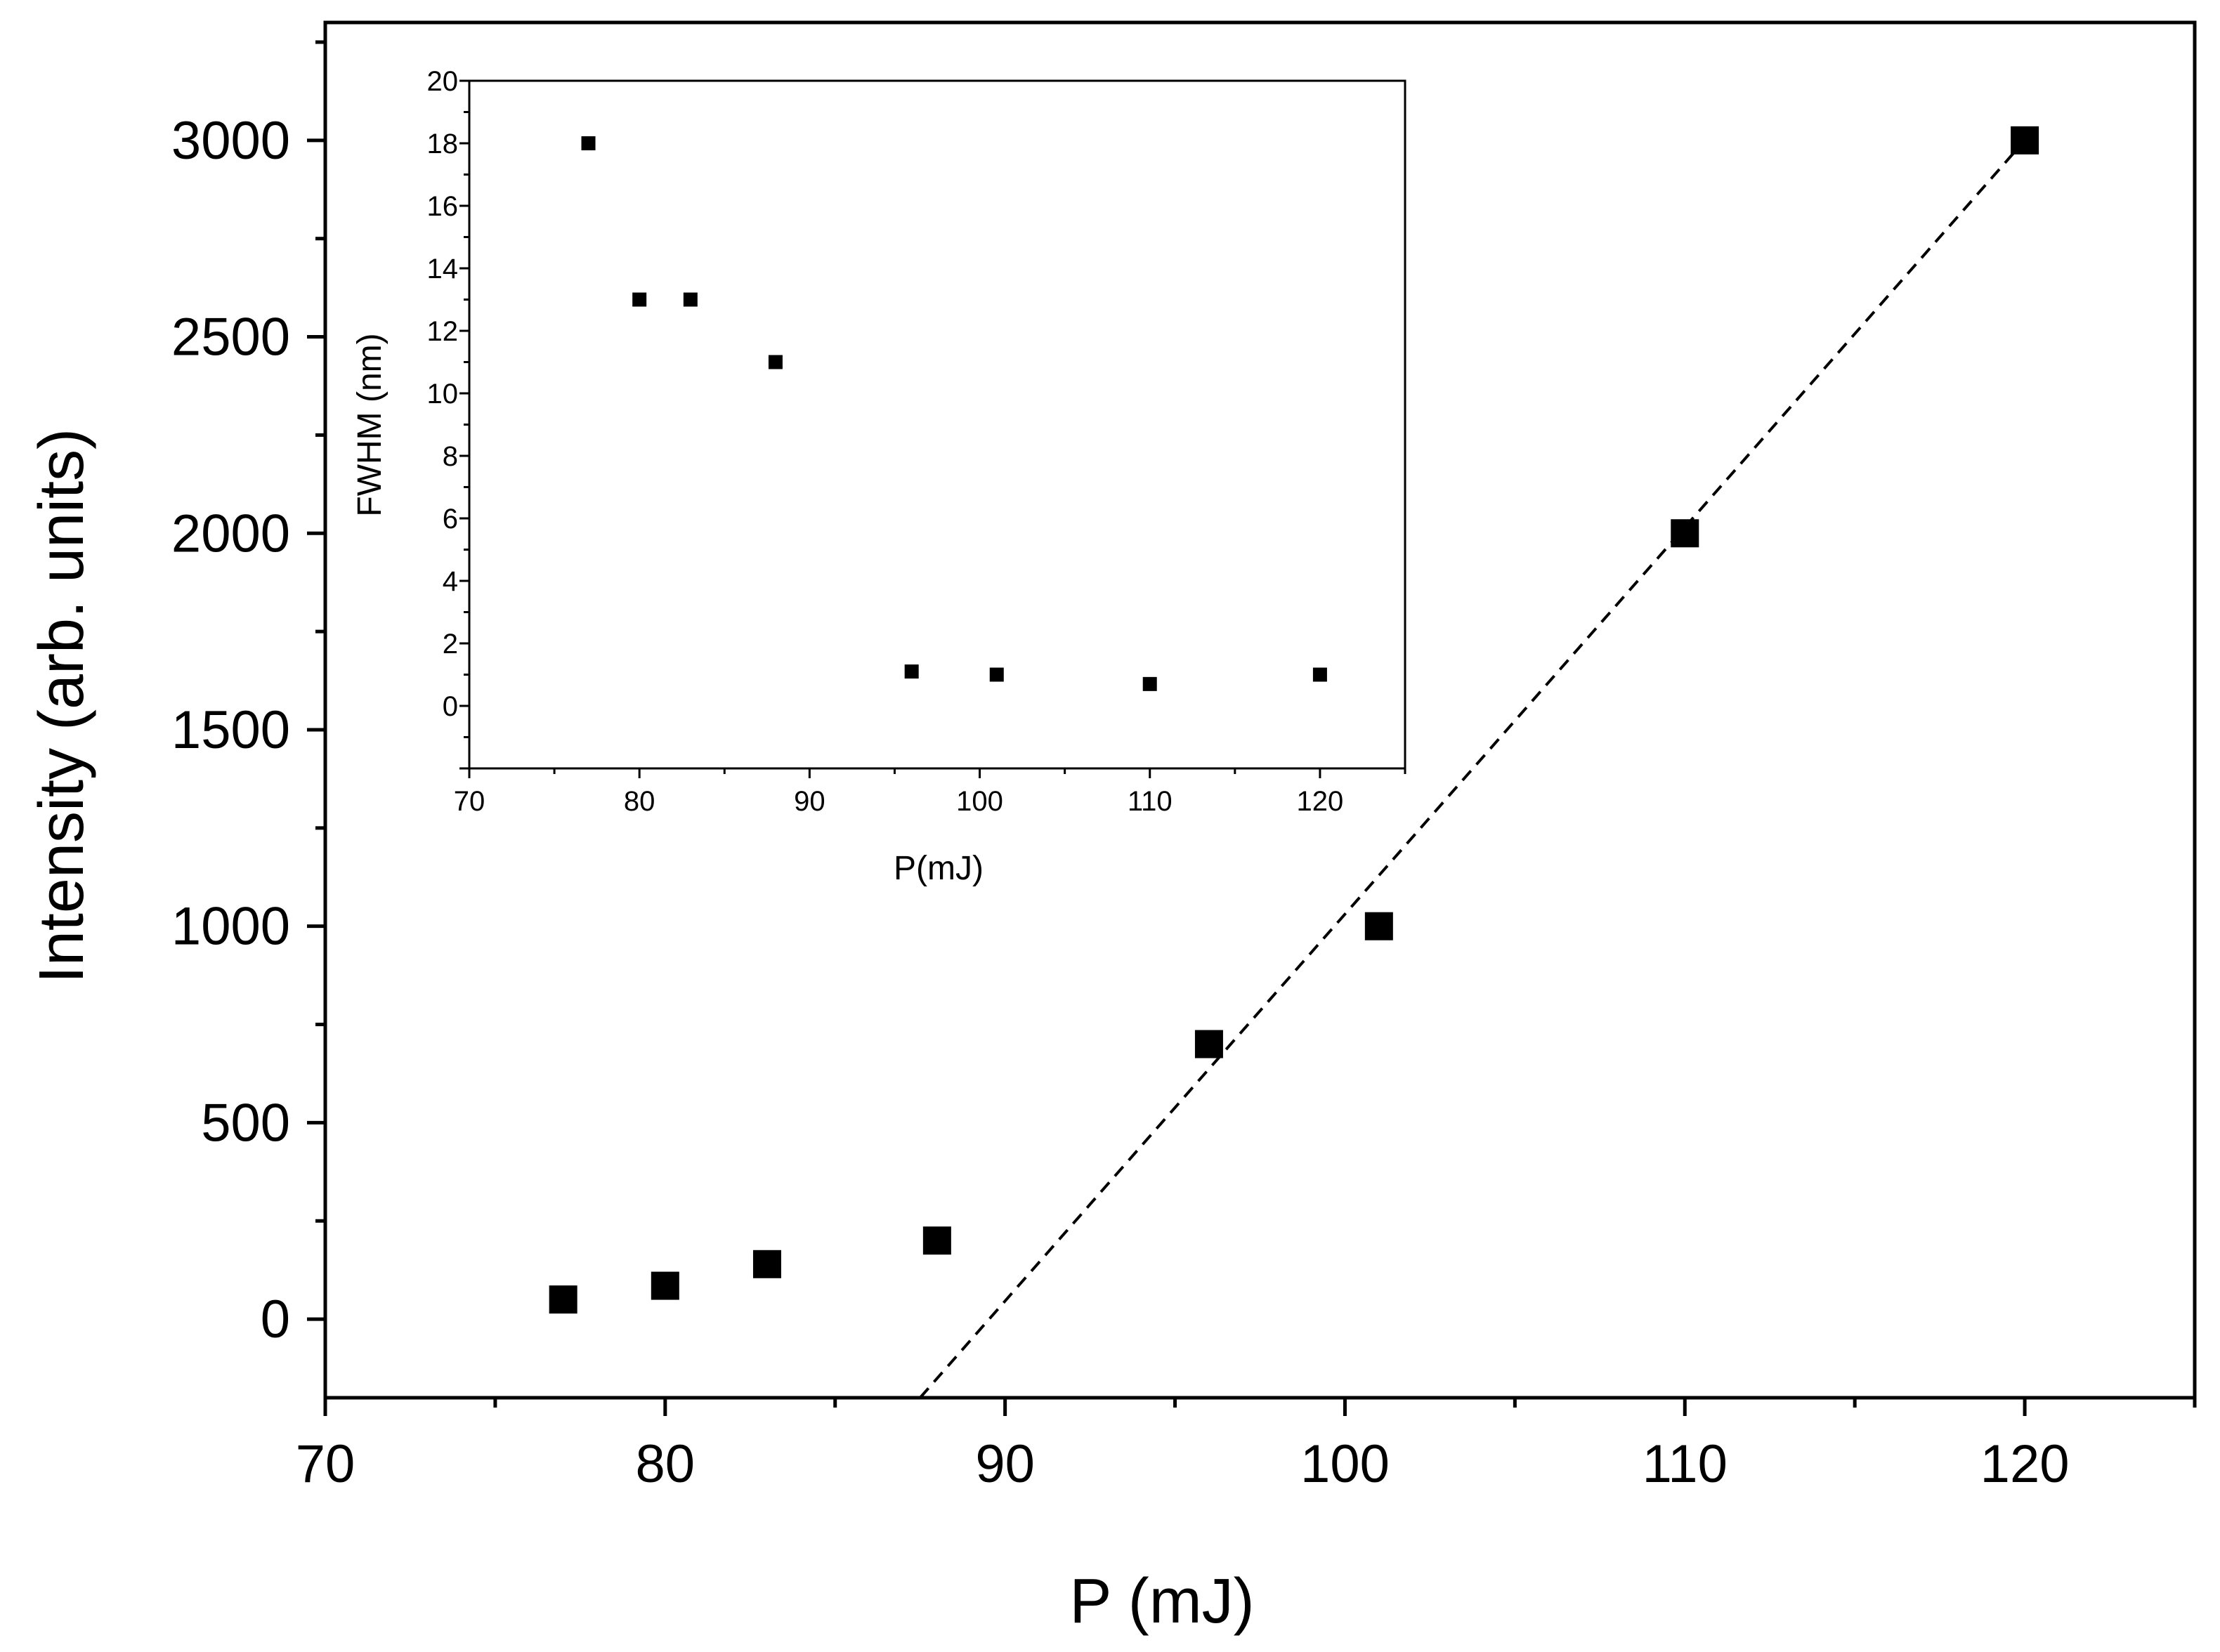  I want to click on main-x-tick-label: 110, so click(1685, 1464).